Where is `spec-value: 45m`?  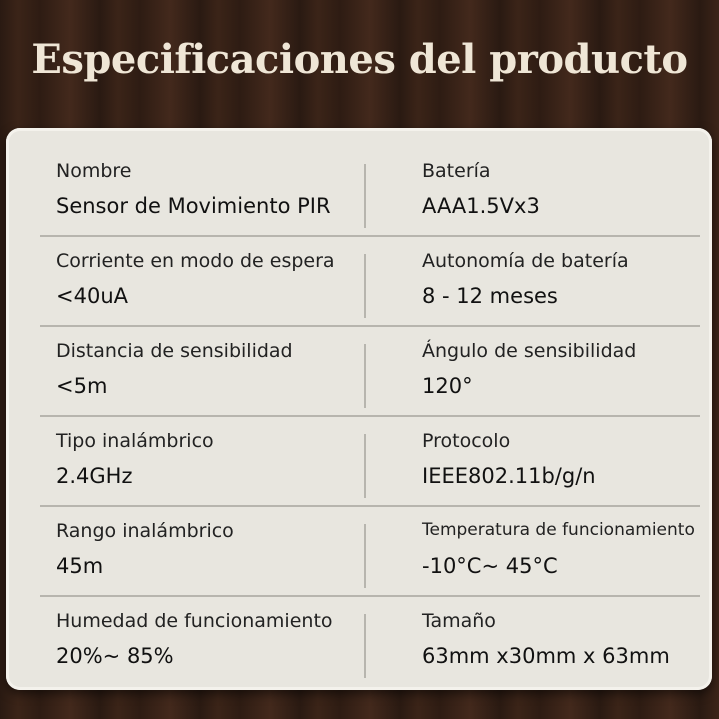 spec-value: 45m is located at coordinates (80, 566).